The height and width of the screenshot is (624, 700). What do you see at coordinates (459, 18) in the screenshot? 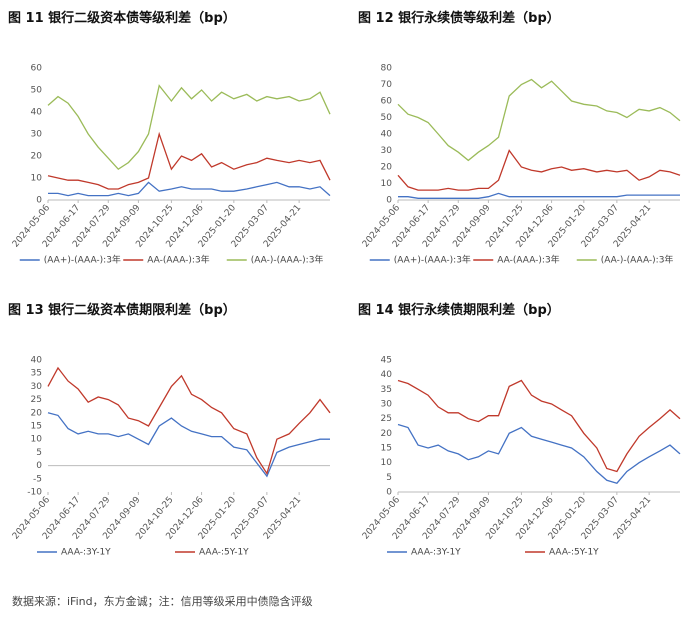
I see `chart-title: 图 12 银行永续债等级利差（bp）` at bounding box center [459, 18].